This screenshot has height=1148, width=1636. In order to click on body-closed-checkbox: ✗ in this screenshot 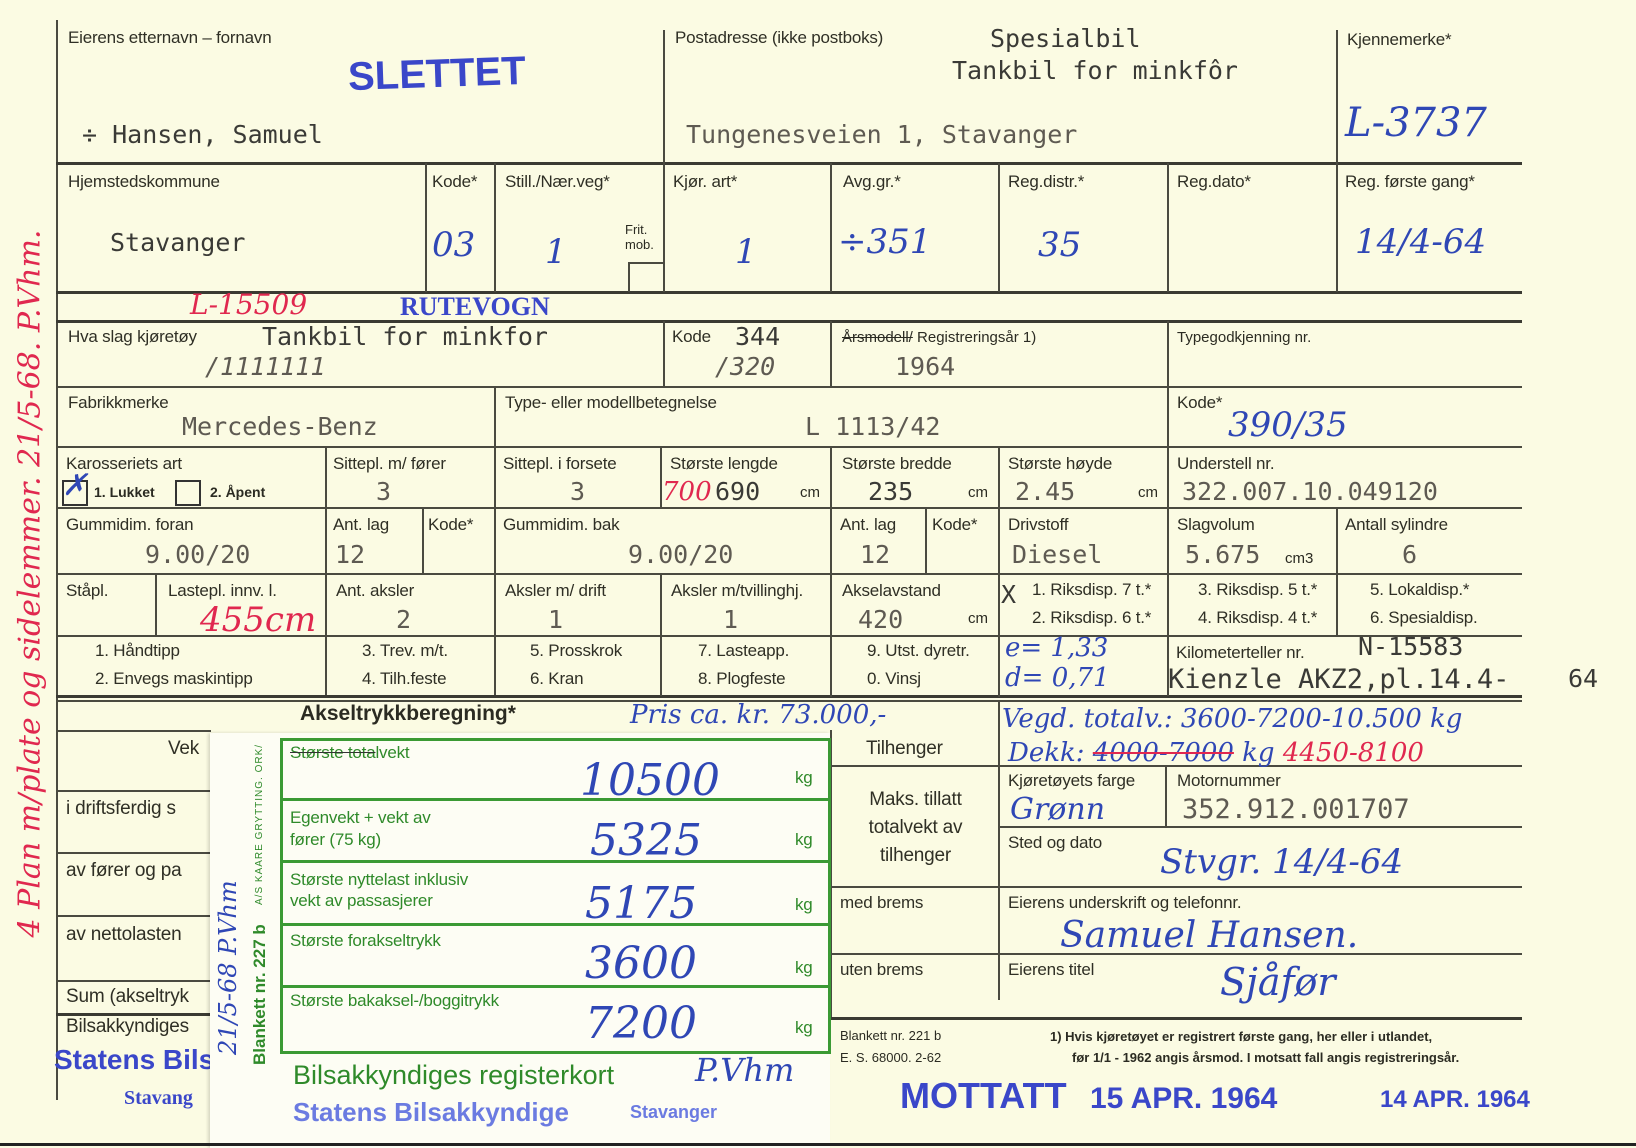, I will do `click(75, 487)`.